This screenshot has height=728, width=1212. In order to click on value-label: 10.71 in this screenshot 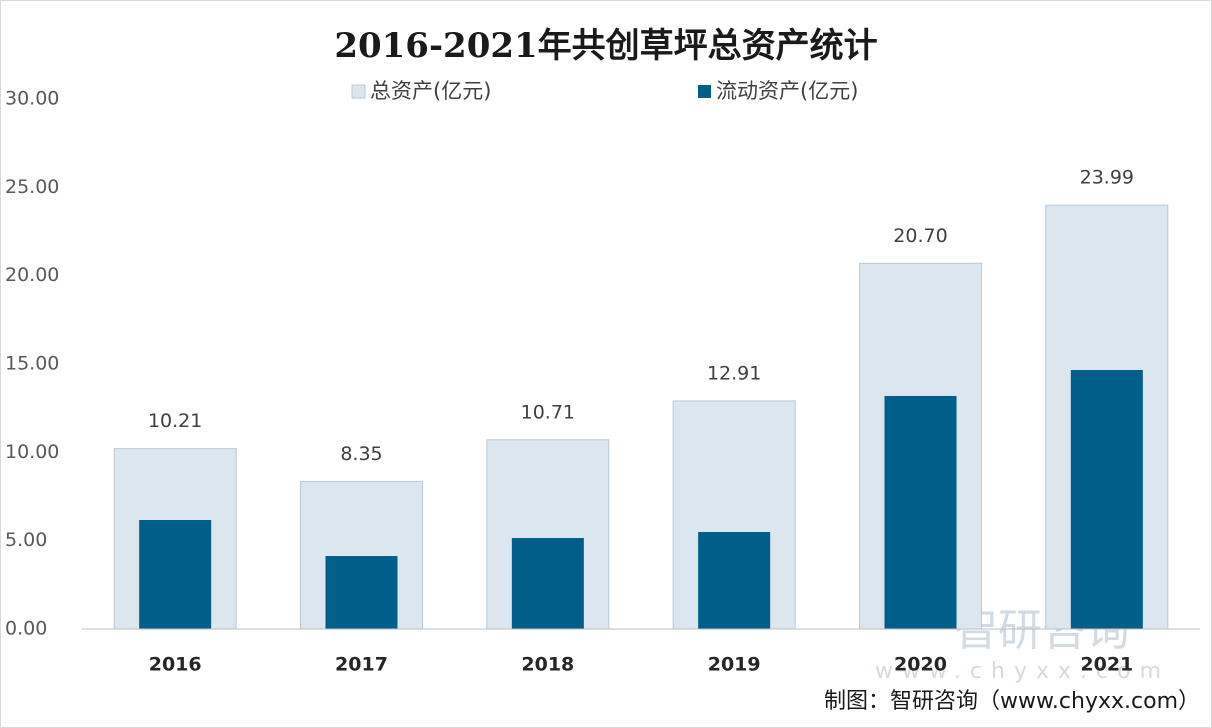, I will do `click(548, 412)`.